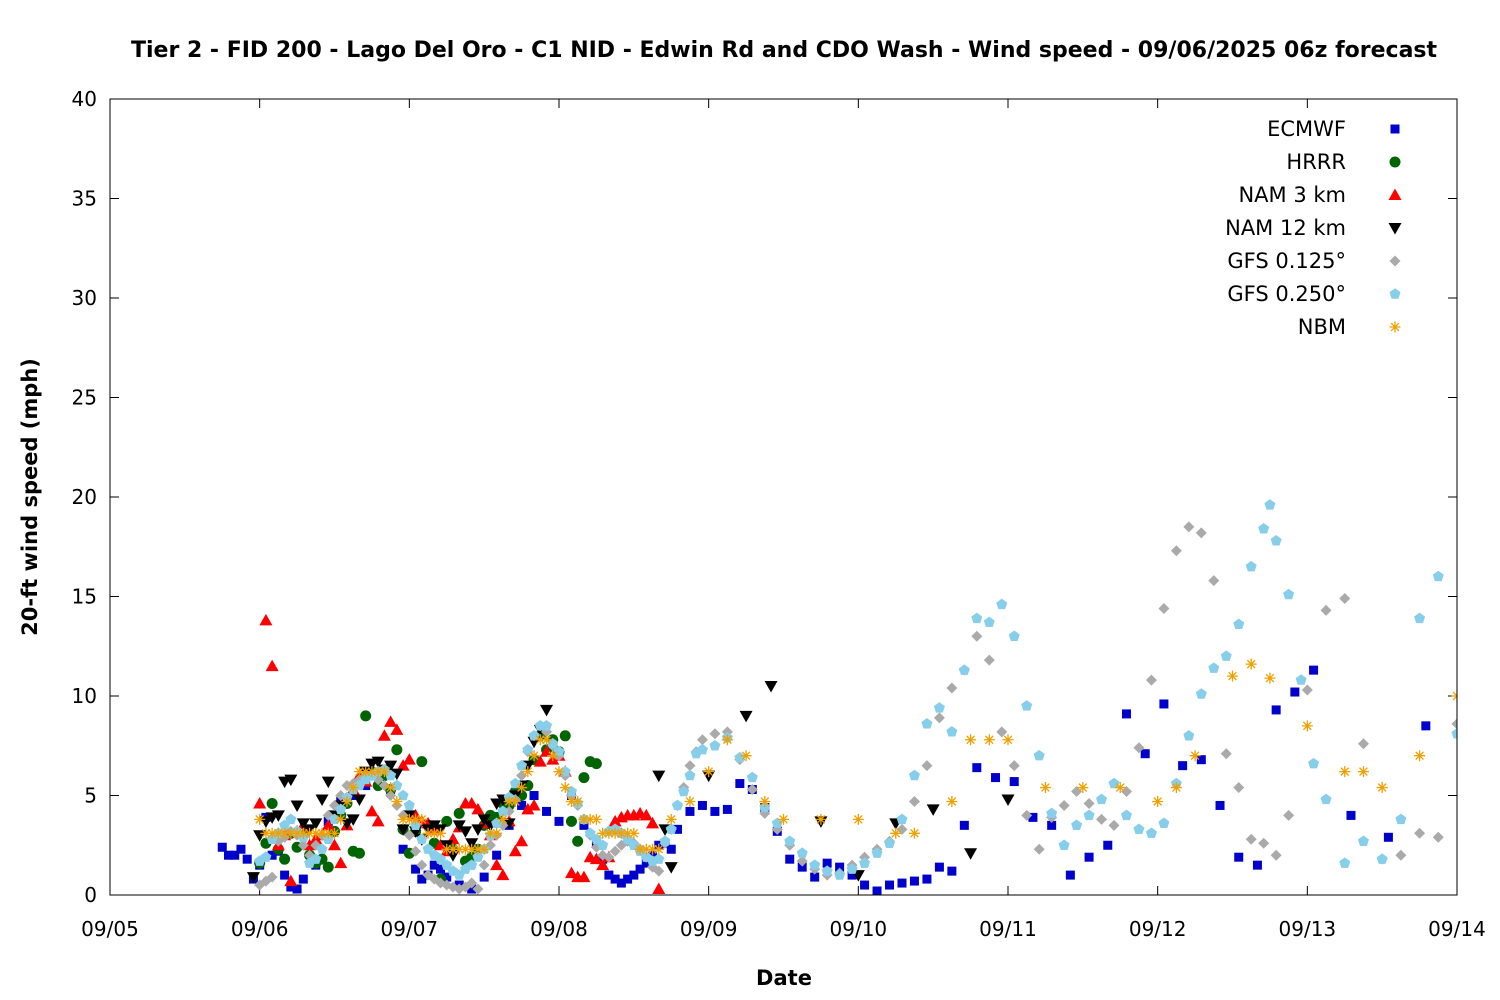 Image resolution: width=1500 pixels, height=1000 pixels. What do you see at coordinates (90, 895) in the screenshot?
I see `y-tick-label: 0` at bounding box center [90, 895].